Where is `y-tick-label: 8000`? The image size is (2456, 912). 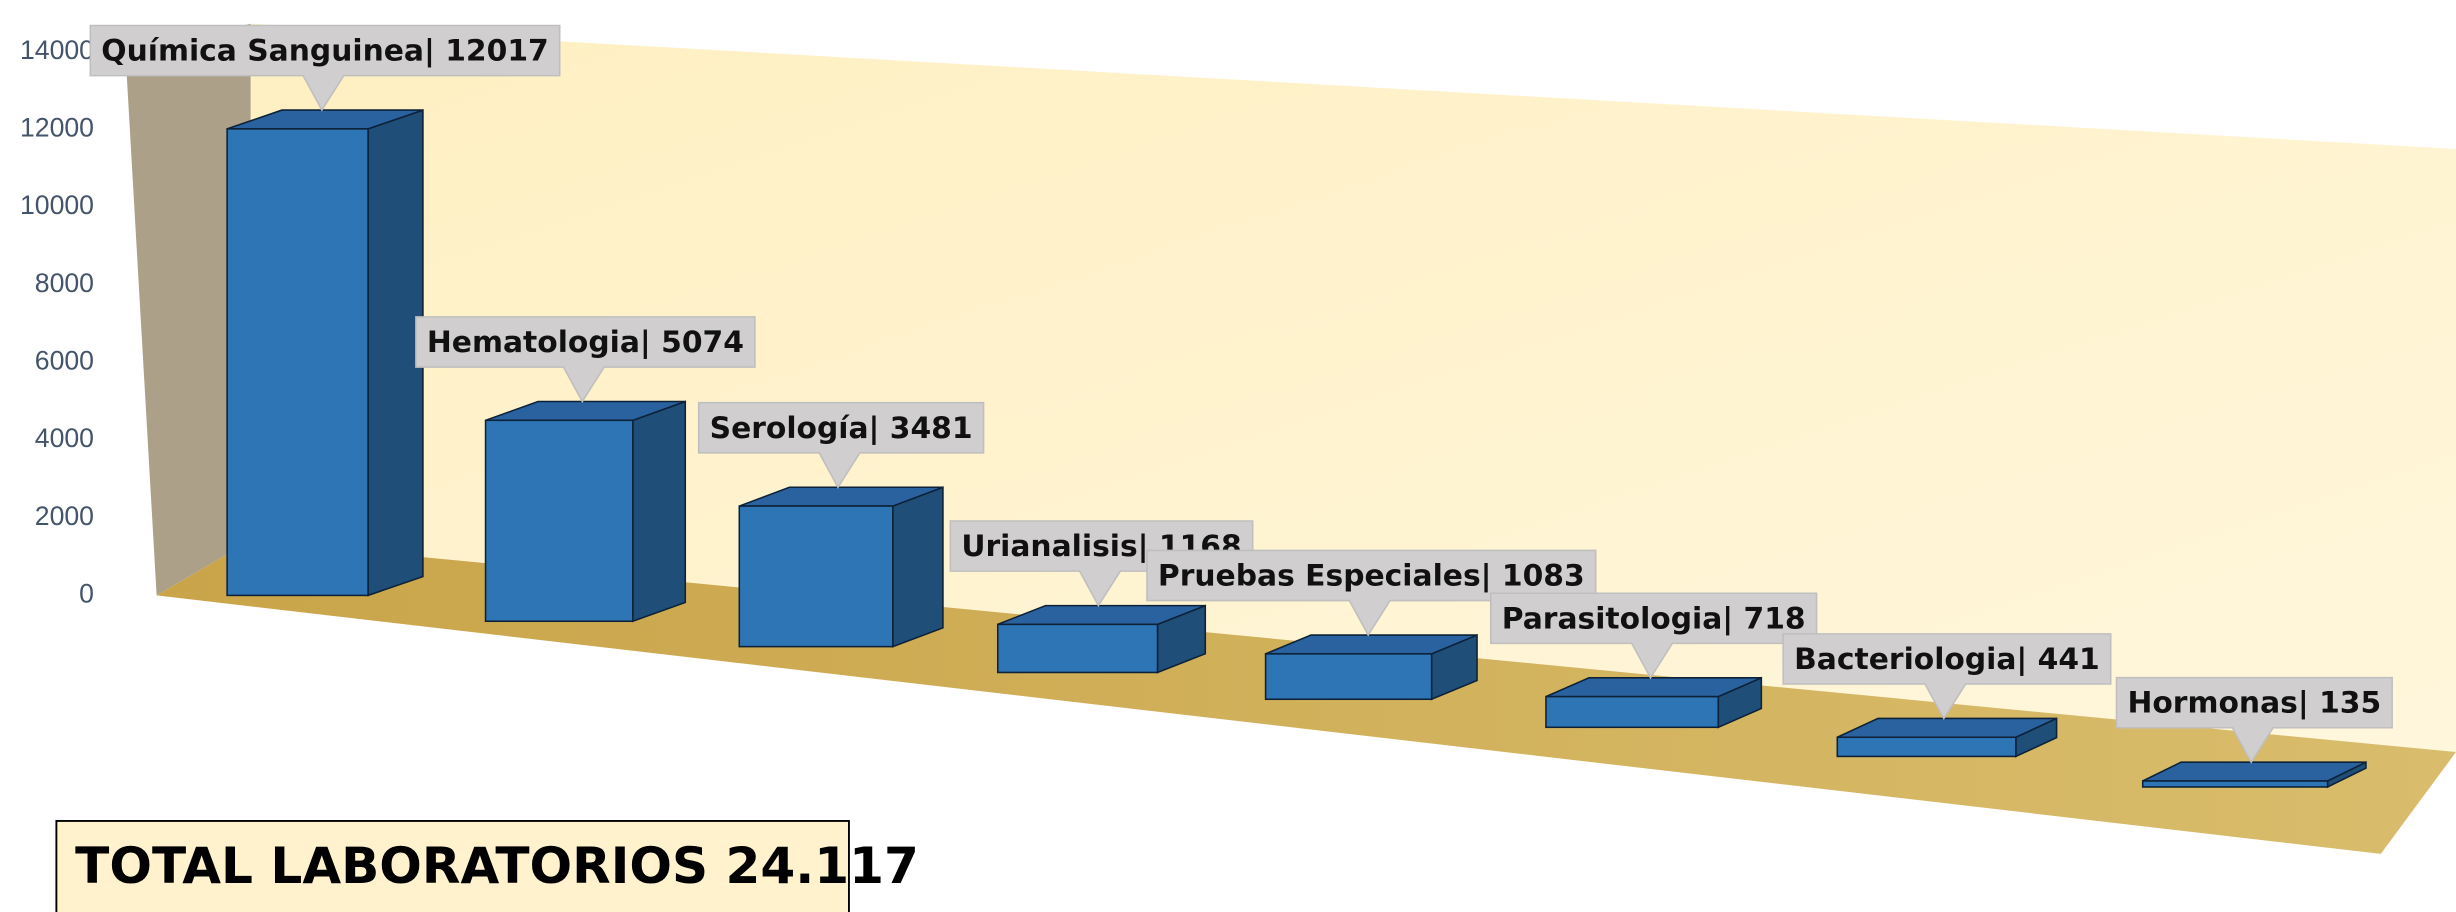
y-tick-label: 8000 is located at coordinates (64, 283).